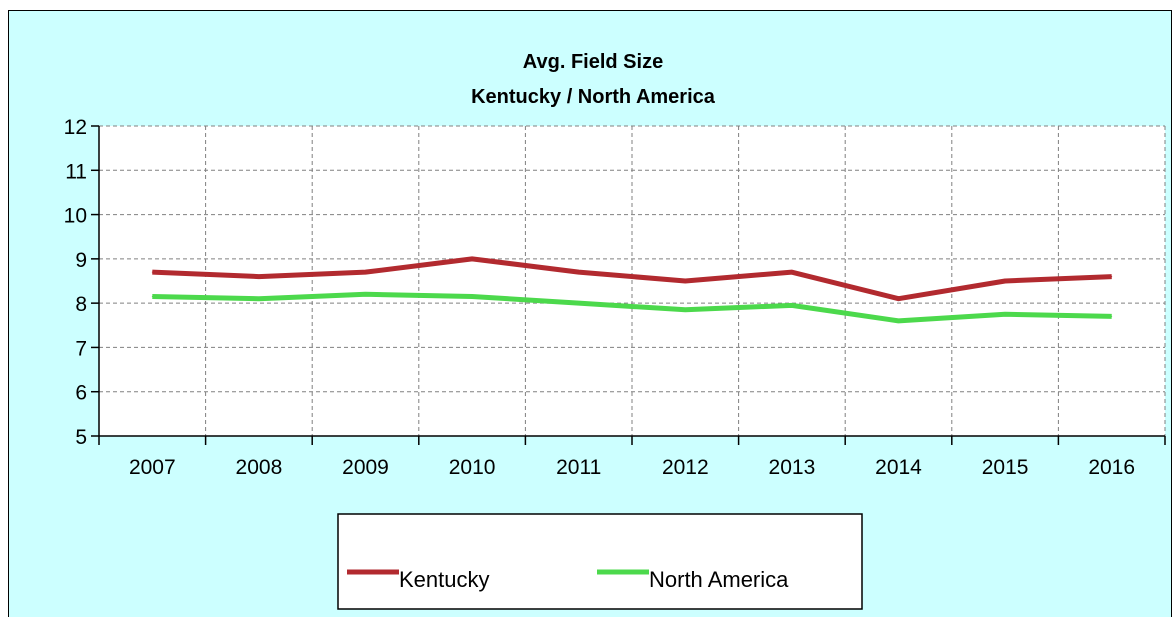  Describe the element at coordinates (1111, 467) in the screenshot. I see `x-tick-label: 2016` at that location.